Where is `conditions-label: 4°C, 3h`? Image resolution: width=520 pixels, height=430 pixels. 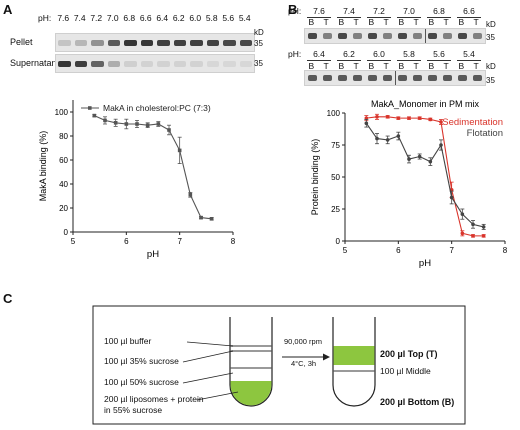 conditions-label: 4°C, 3h is located at coordinates (304, 363).